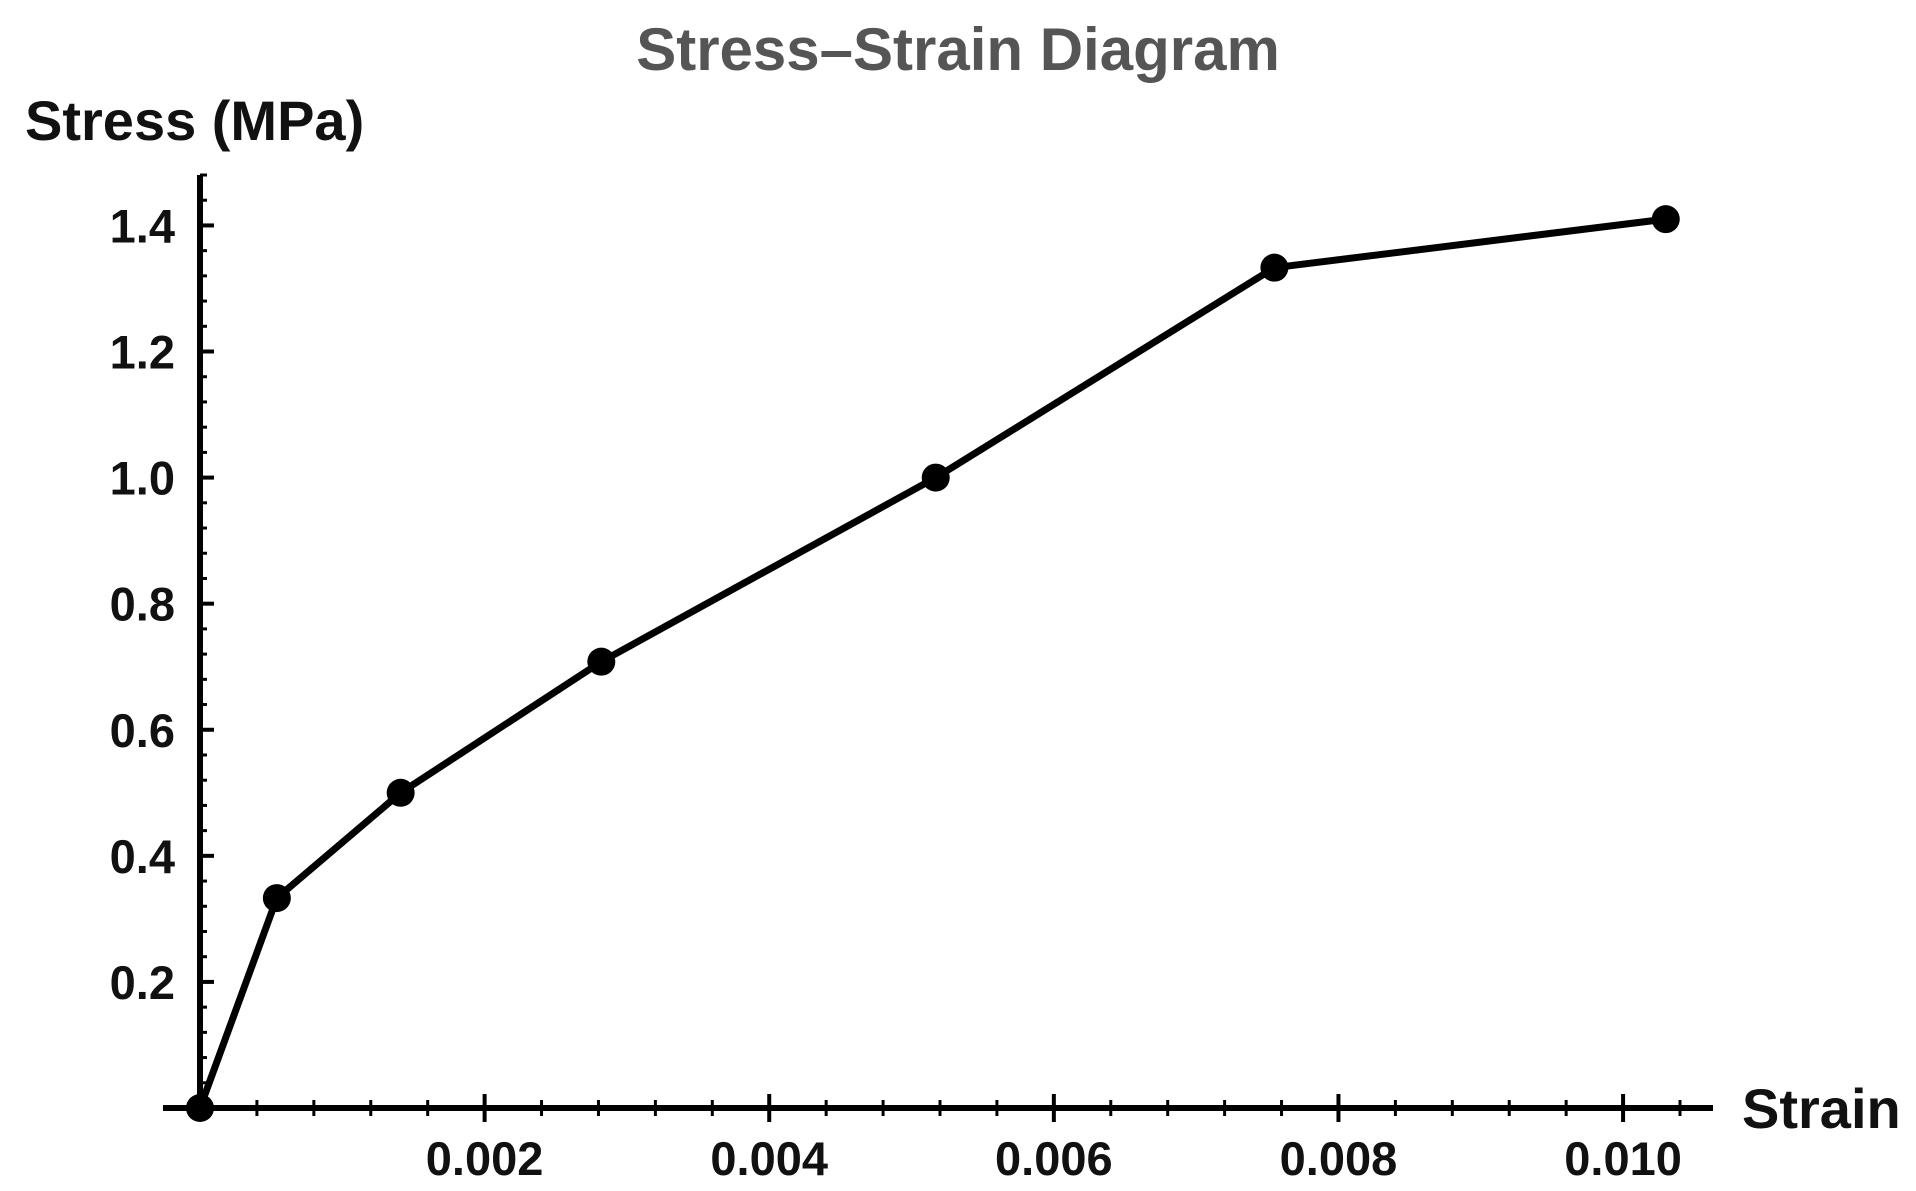 This screenshot has height=1191, width=1916. I want to click on x-tick-label: 0.008, so click(1339, 1158).